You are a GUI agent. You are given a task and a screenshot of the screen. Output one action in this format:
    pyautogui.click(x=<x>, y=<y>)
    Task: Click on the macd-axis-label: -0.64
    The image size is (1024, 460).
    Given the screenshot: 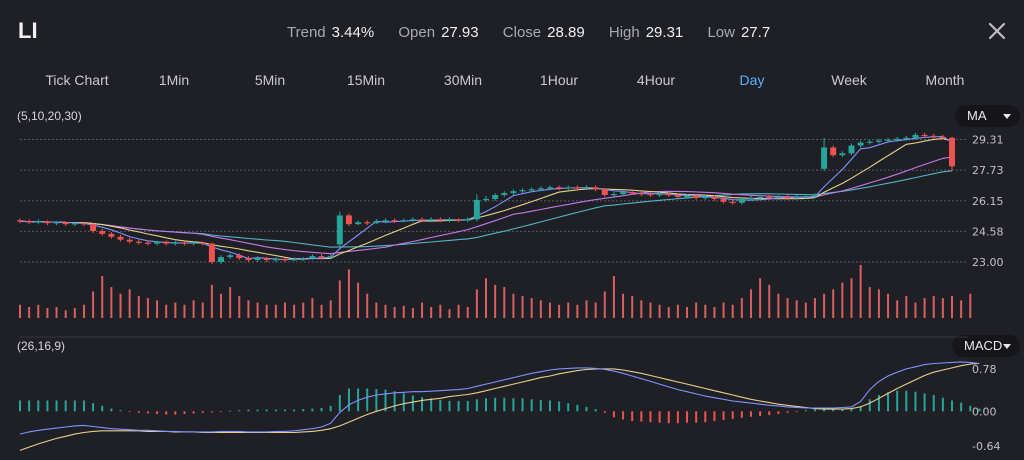 What is the action you would take?
    pyautogui.click(x=986, y=446)
    